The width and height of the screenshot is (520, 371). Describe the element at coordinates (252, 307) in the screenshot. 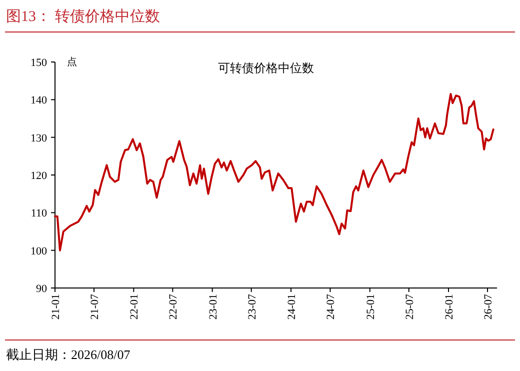

I see `x-tick-label: 23-07` at that location.